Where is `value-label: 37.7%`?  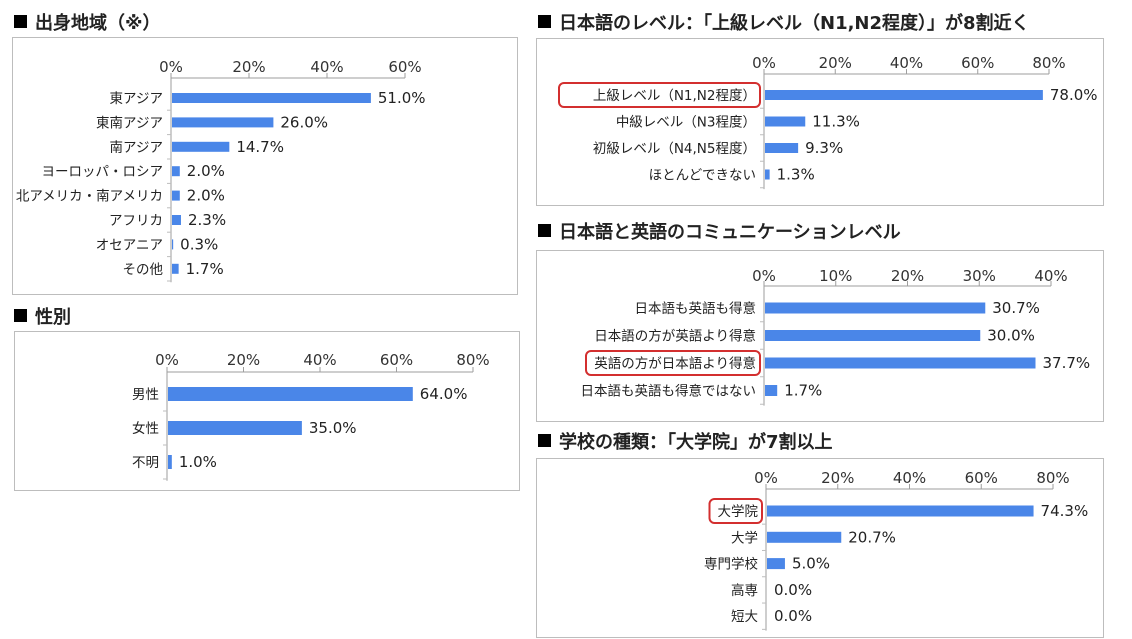
value-label: 37.7% is located at coordinates (1066, 363).